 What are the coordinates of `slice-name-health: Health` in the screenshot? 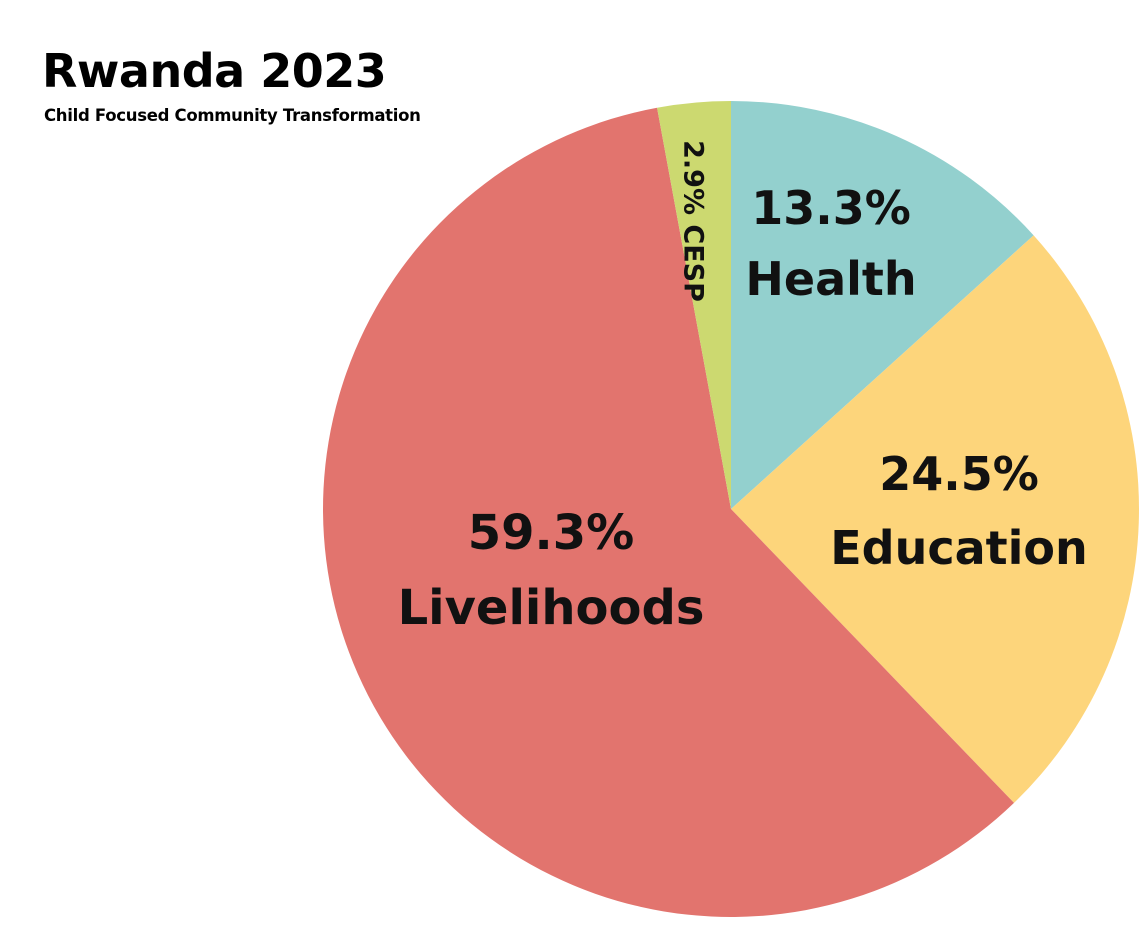 It's located at (830, 279).